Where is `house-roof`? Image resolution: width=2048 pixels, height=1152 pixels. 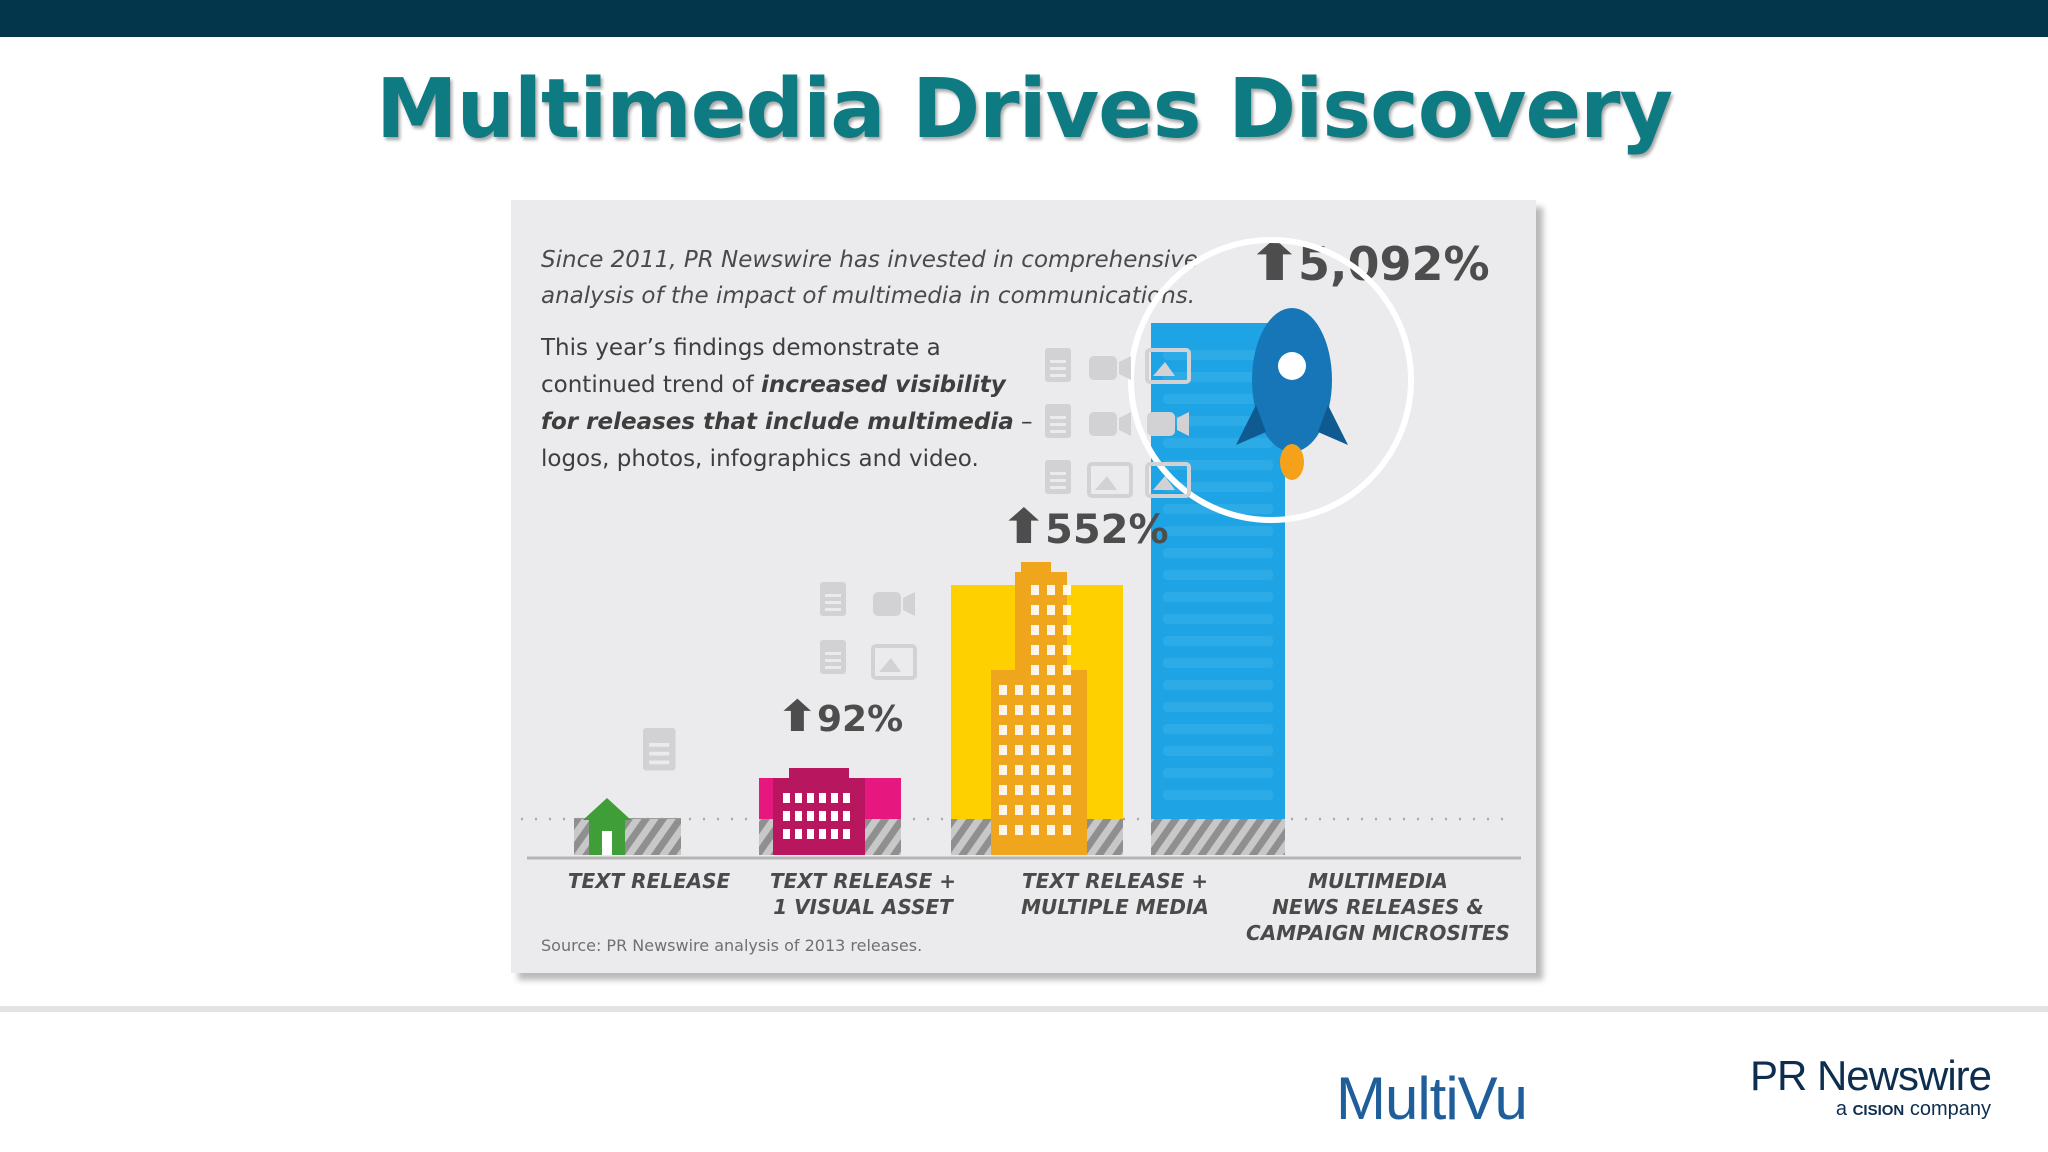
house-roof is located at coordinates (607, 809).